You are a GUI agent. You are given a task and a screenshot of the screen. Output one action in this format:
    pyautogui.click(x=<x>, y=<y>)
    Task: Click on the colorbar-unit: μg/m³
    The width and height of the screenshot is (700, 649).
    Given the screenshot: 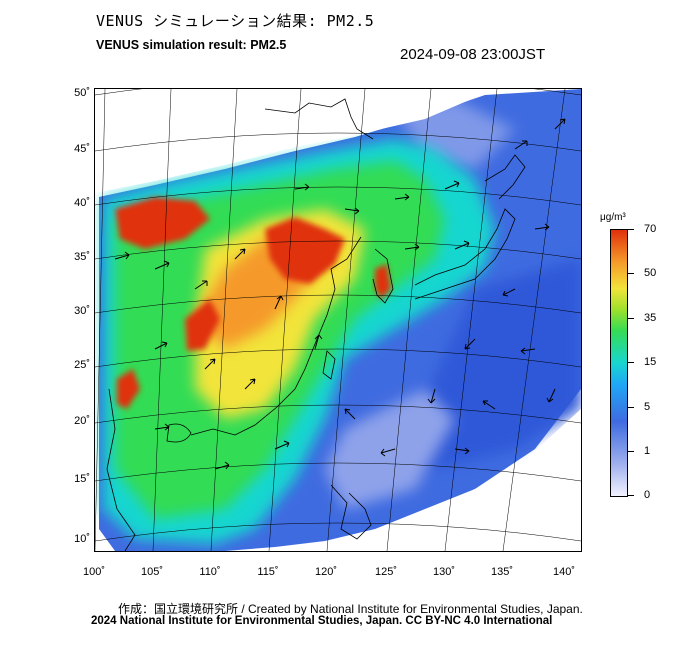 What is the action you would take?
    pyautogui.click(x=613, y=217)
    